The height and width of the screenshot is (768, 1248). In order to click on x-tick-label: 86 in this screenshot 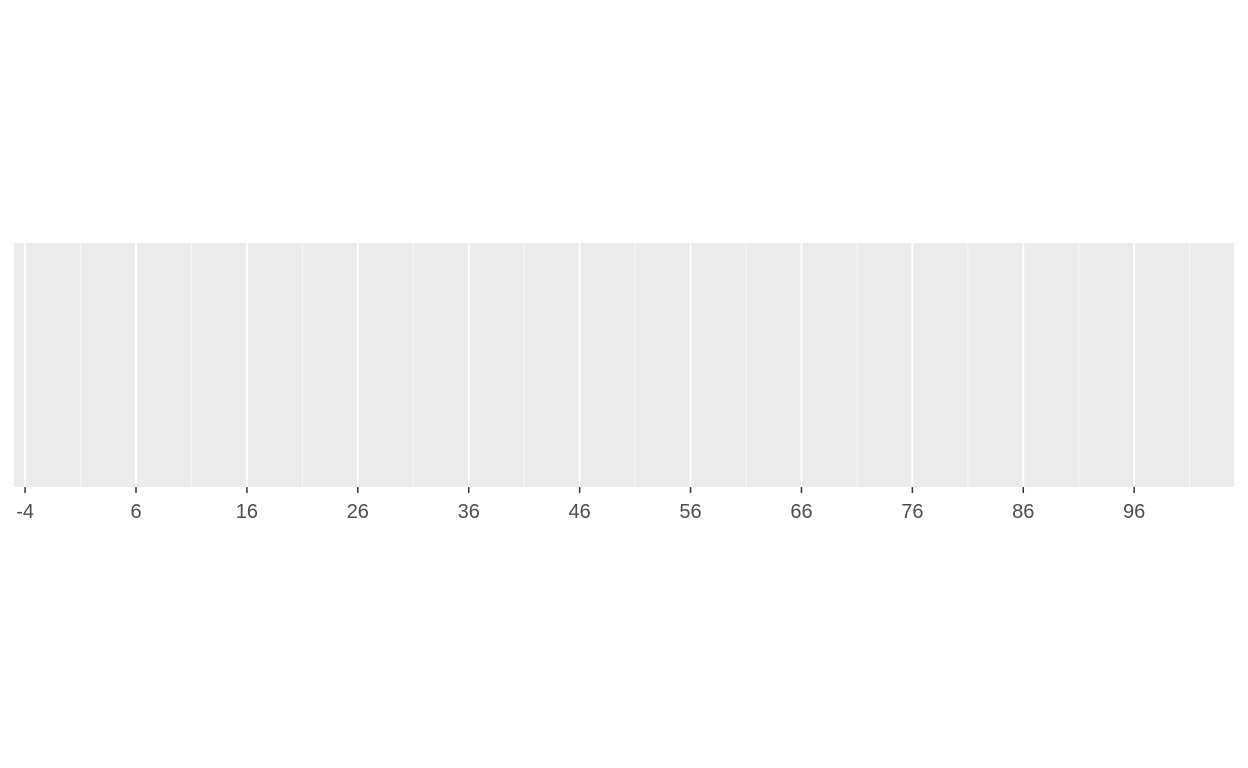, I will do `click(1023, 512)`.